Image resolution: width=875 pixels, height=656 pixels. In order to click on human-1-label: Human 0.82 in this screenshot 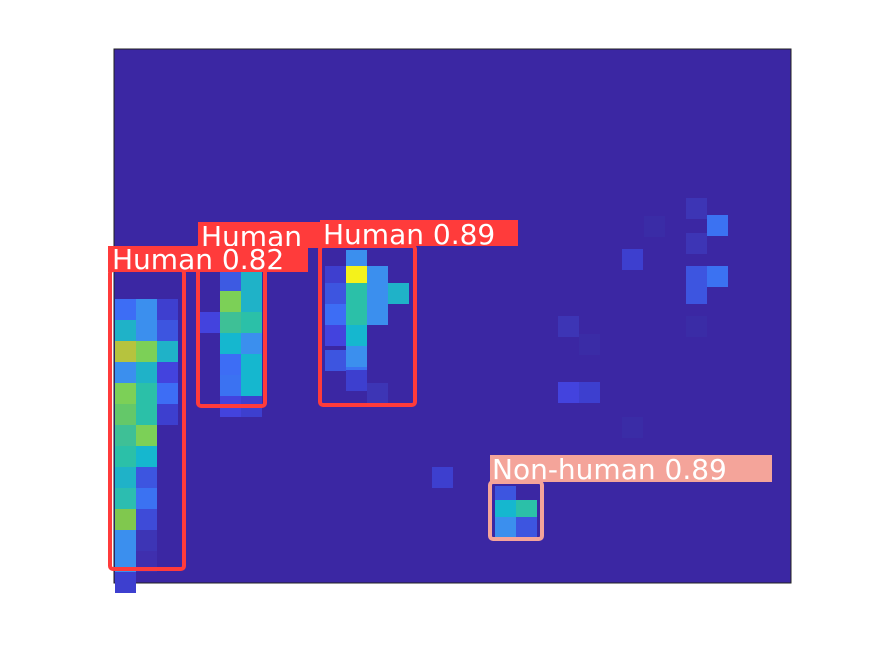, I will do `click(198, 259)`.